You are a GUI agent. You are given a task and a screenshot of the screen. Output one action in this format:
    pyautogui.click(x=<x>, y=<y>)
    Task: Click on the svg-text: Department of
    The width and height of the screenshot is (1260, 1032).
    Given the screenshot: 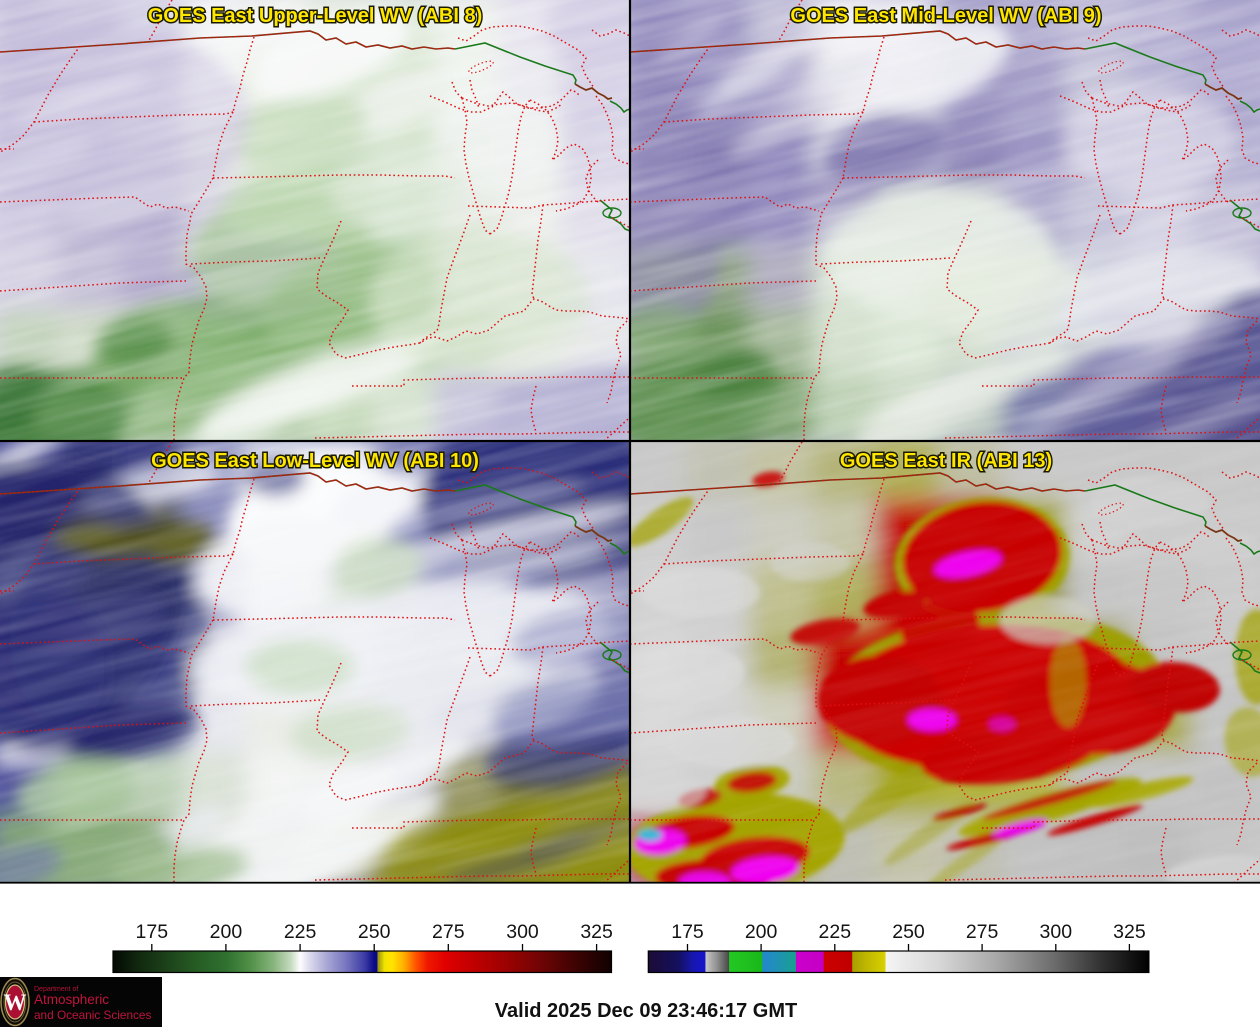 What is the action you would take?
    pyautogui.click(x=56, y=989)
    